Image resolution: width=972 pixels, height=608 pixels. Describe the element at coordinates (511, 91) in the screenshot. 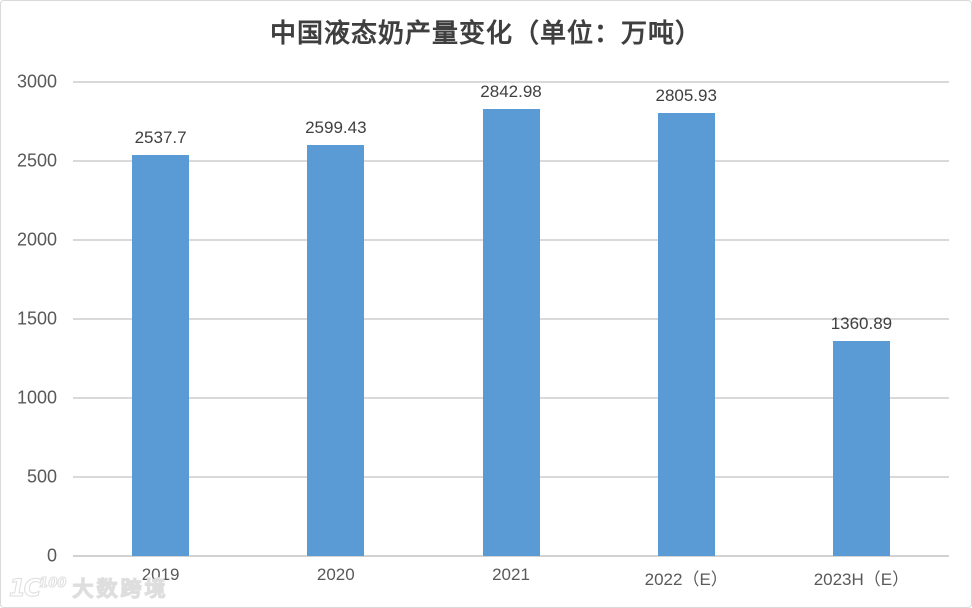

I see `bar-value-label: 2842.98` at that location.